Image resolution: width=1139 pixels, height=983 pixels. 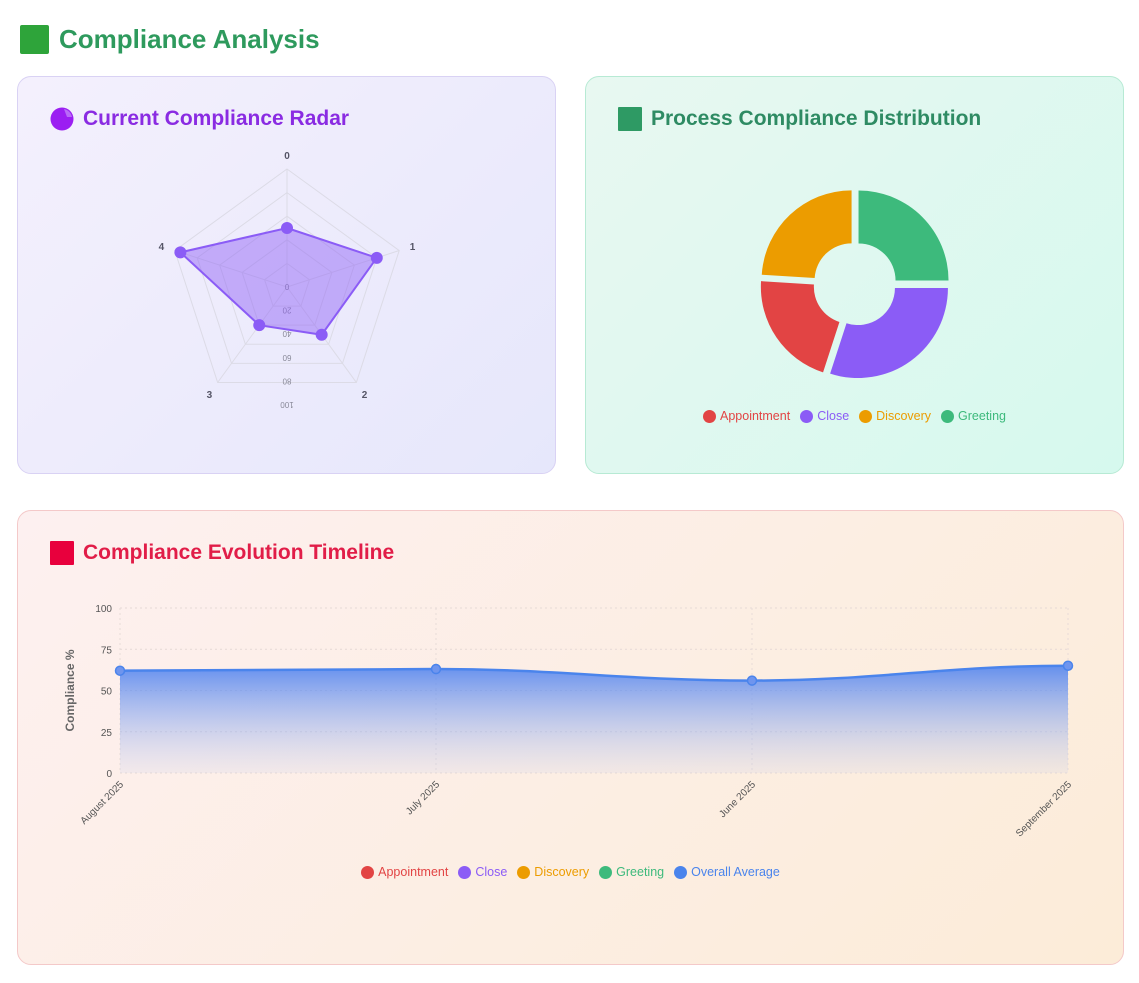 I want to click on donut-chart, so click(x=854, y=284).